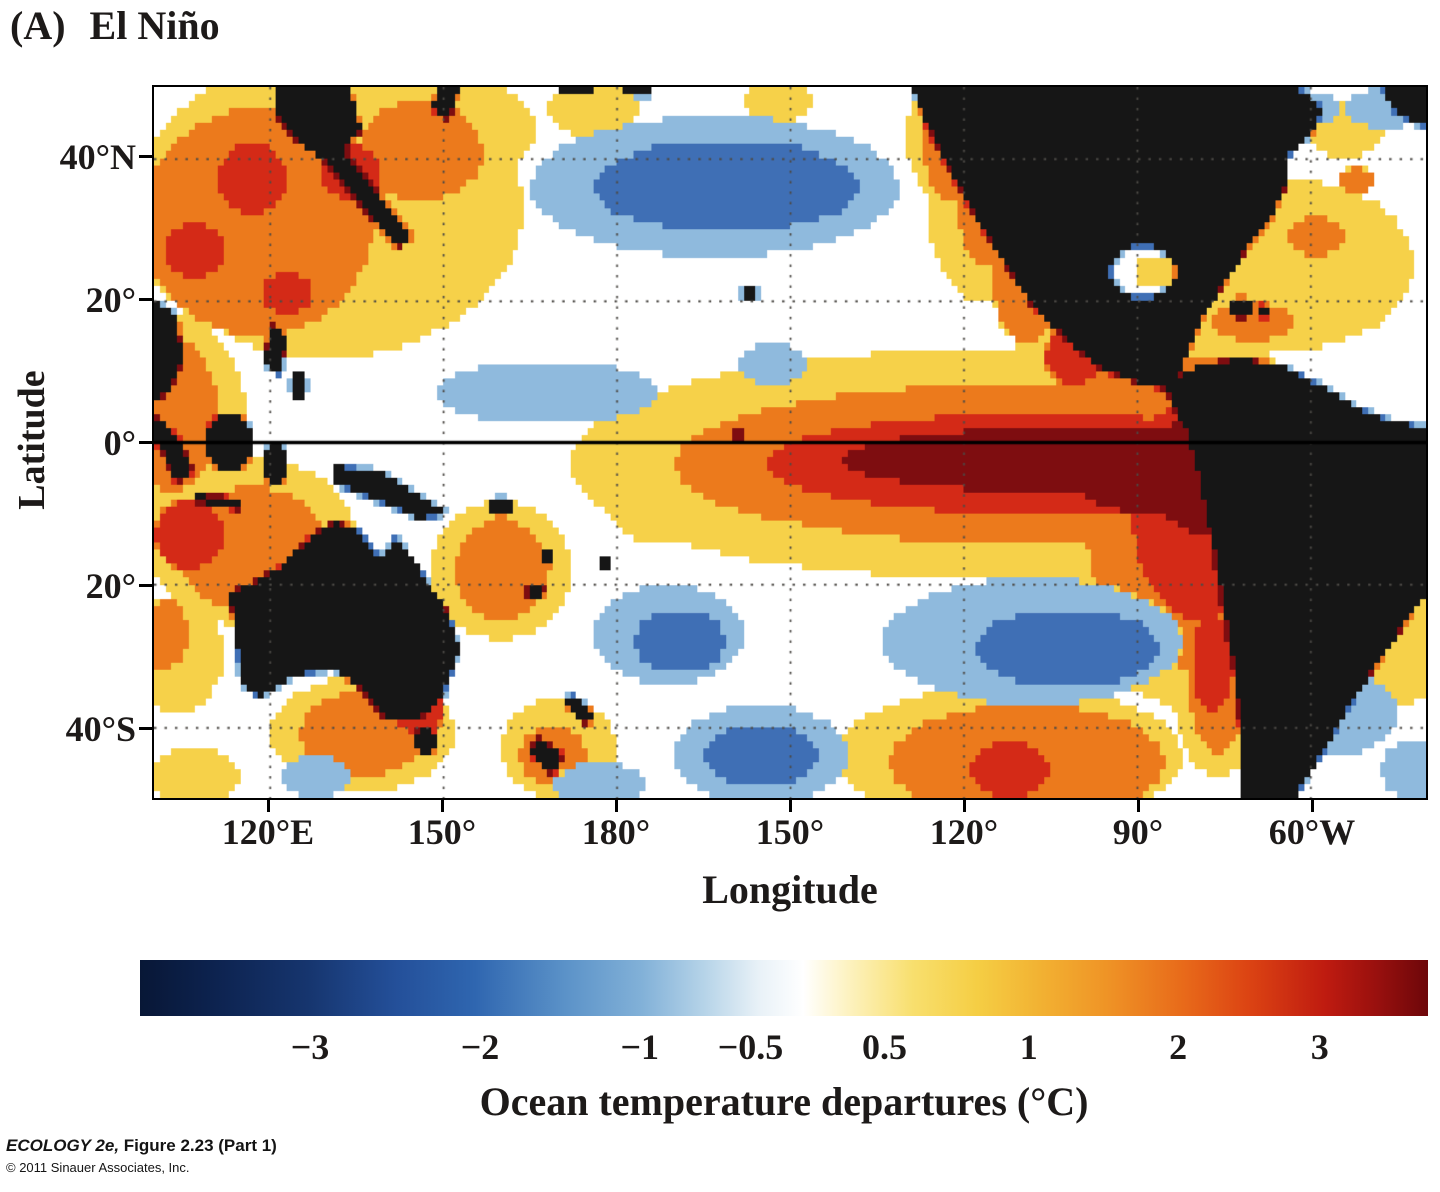  Describe the element at coordinates (480, 1047) in the screenshot. I see `colorbar-tick-label: −2` at that location.